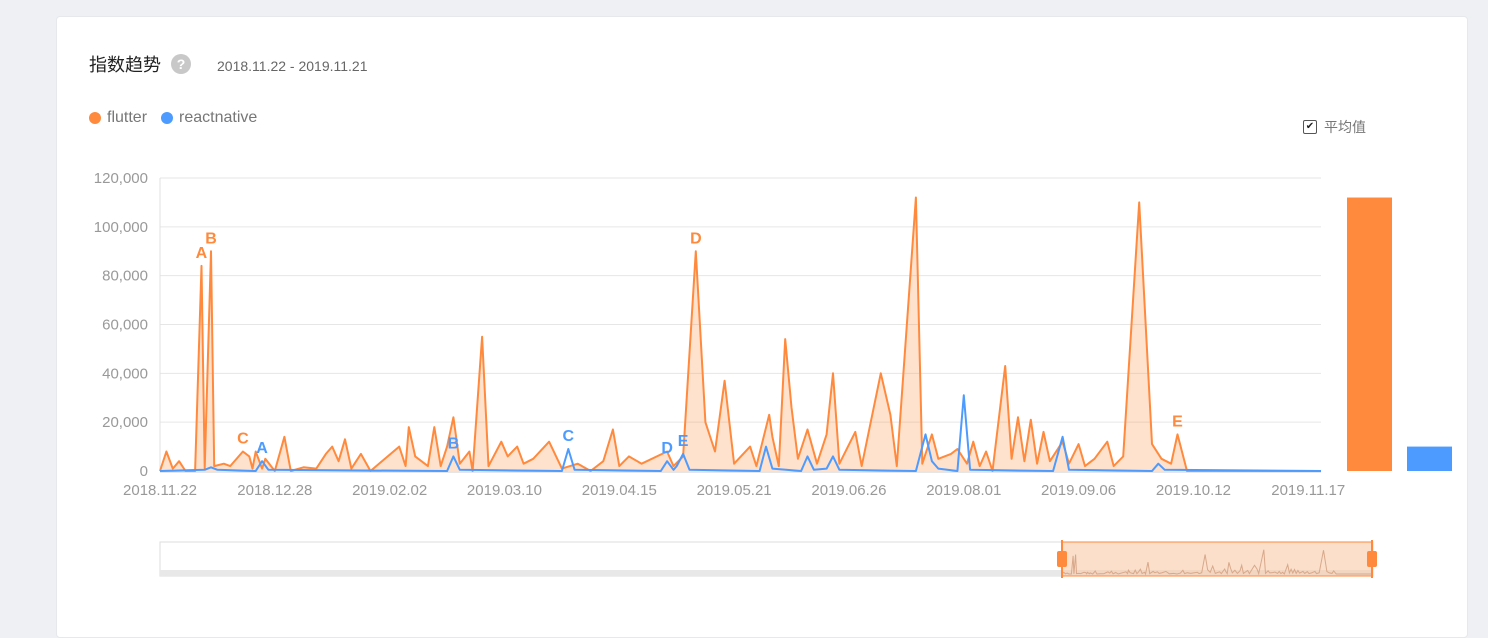 This screenshot has width=1488, height=638. What do you see at coordinates (125, 422) in the screenshot?
I see `y-tick-label: 20,000` at bounding box center [125, 422].